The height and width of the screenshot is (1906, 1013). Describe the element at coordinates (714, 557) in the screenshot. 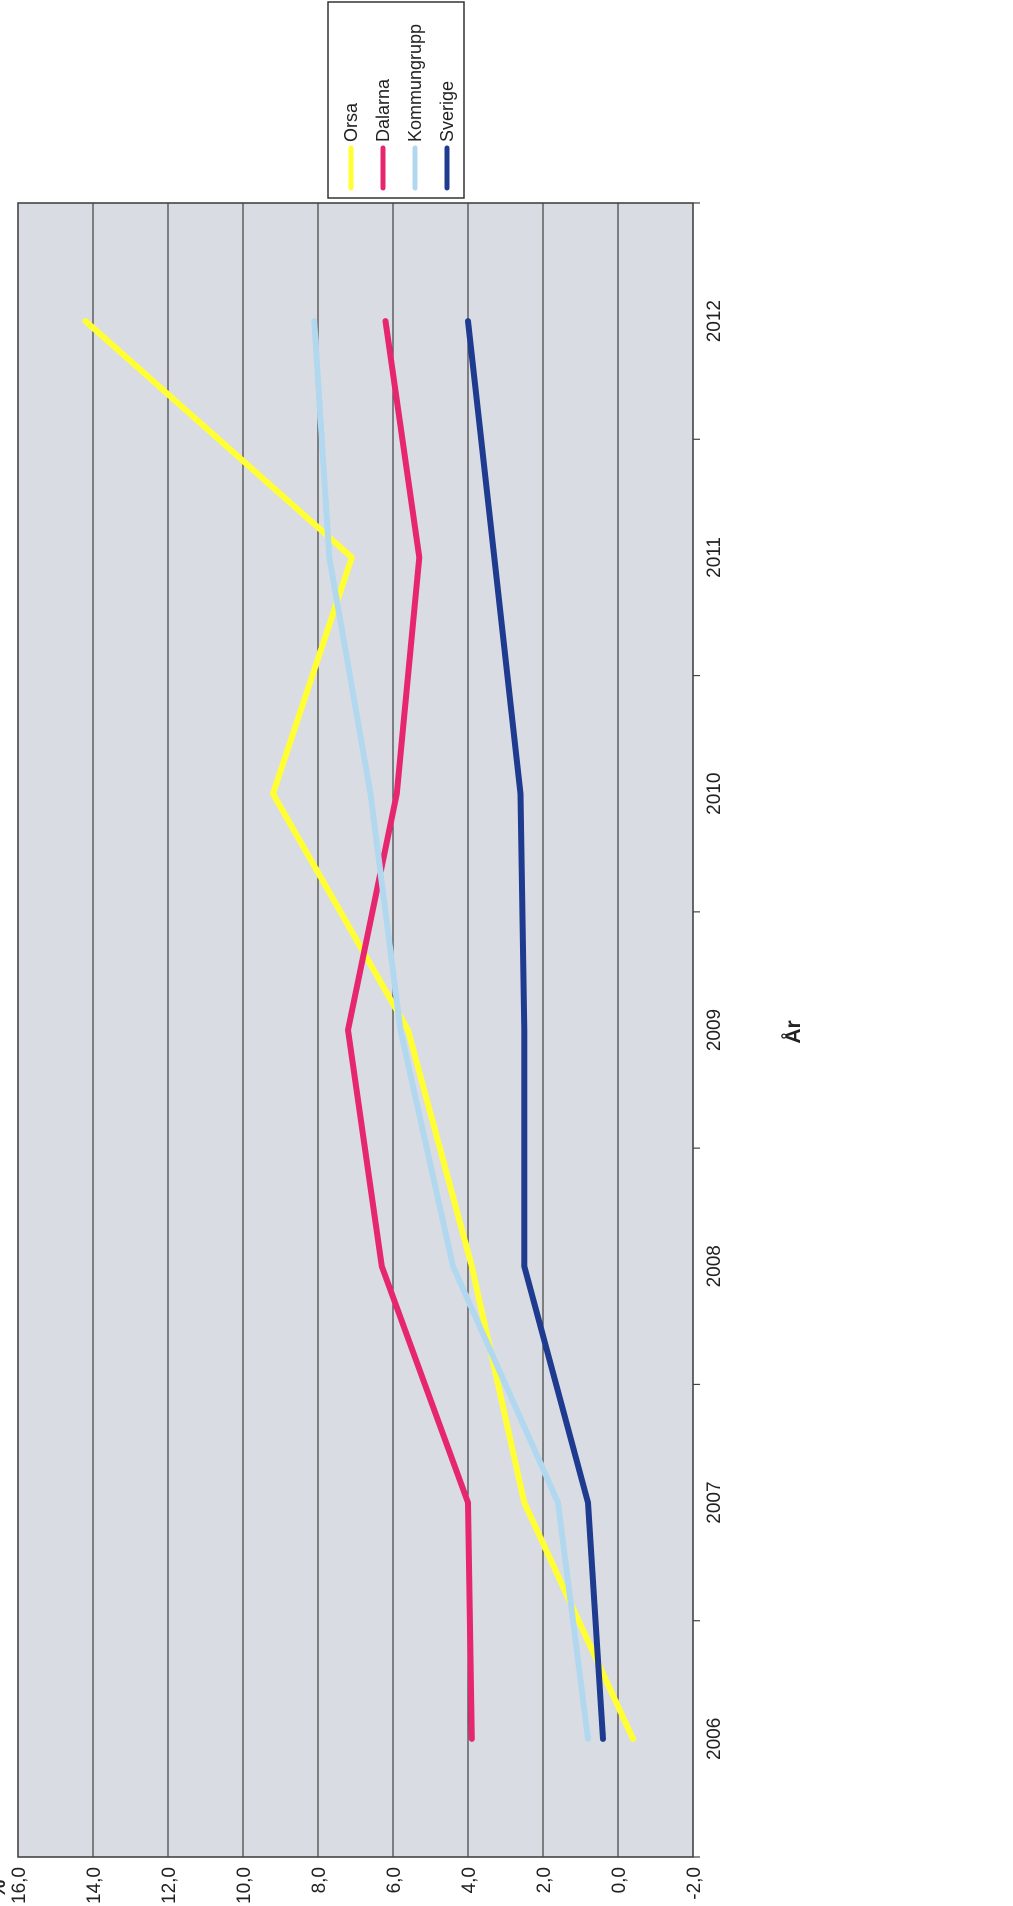

I see `x-tick-label: 2011` at that location.